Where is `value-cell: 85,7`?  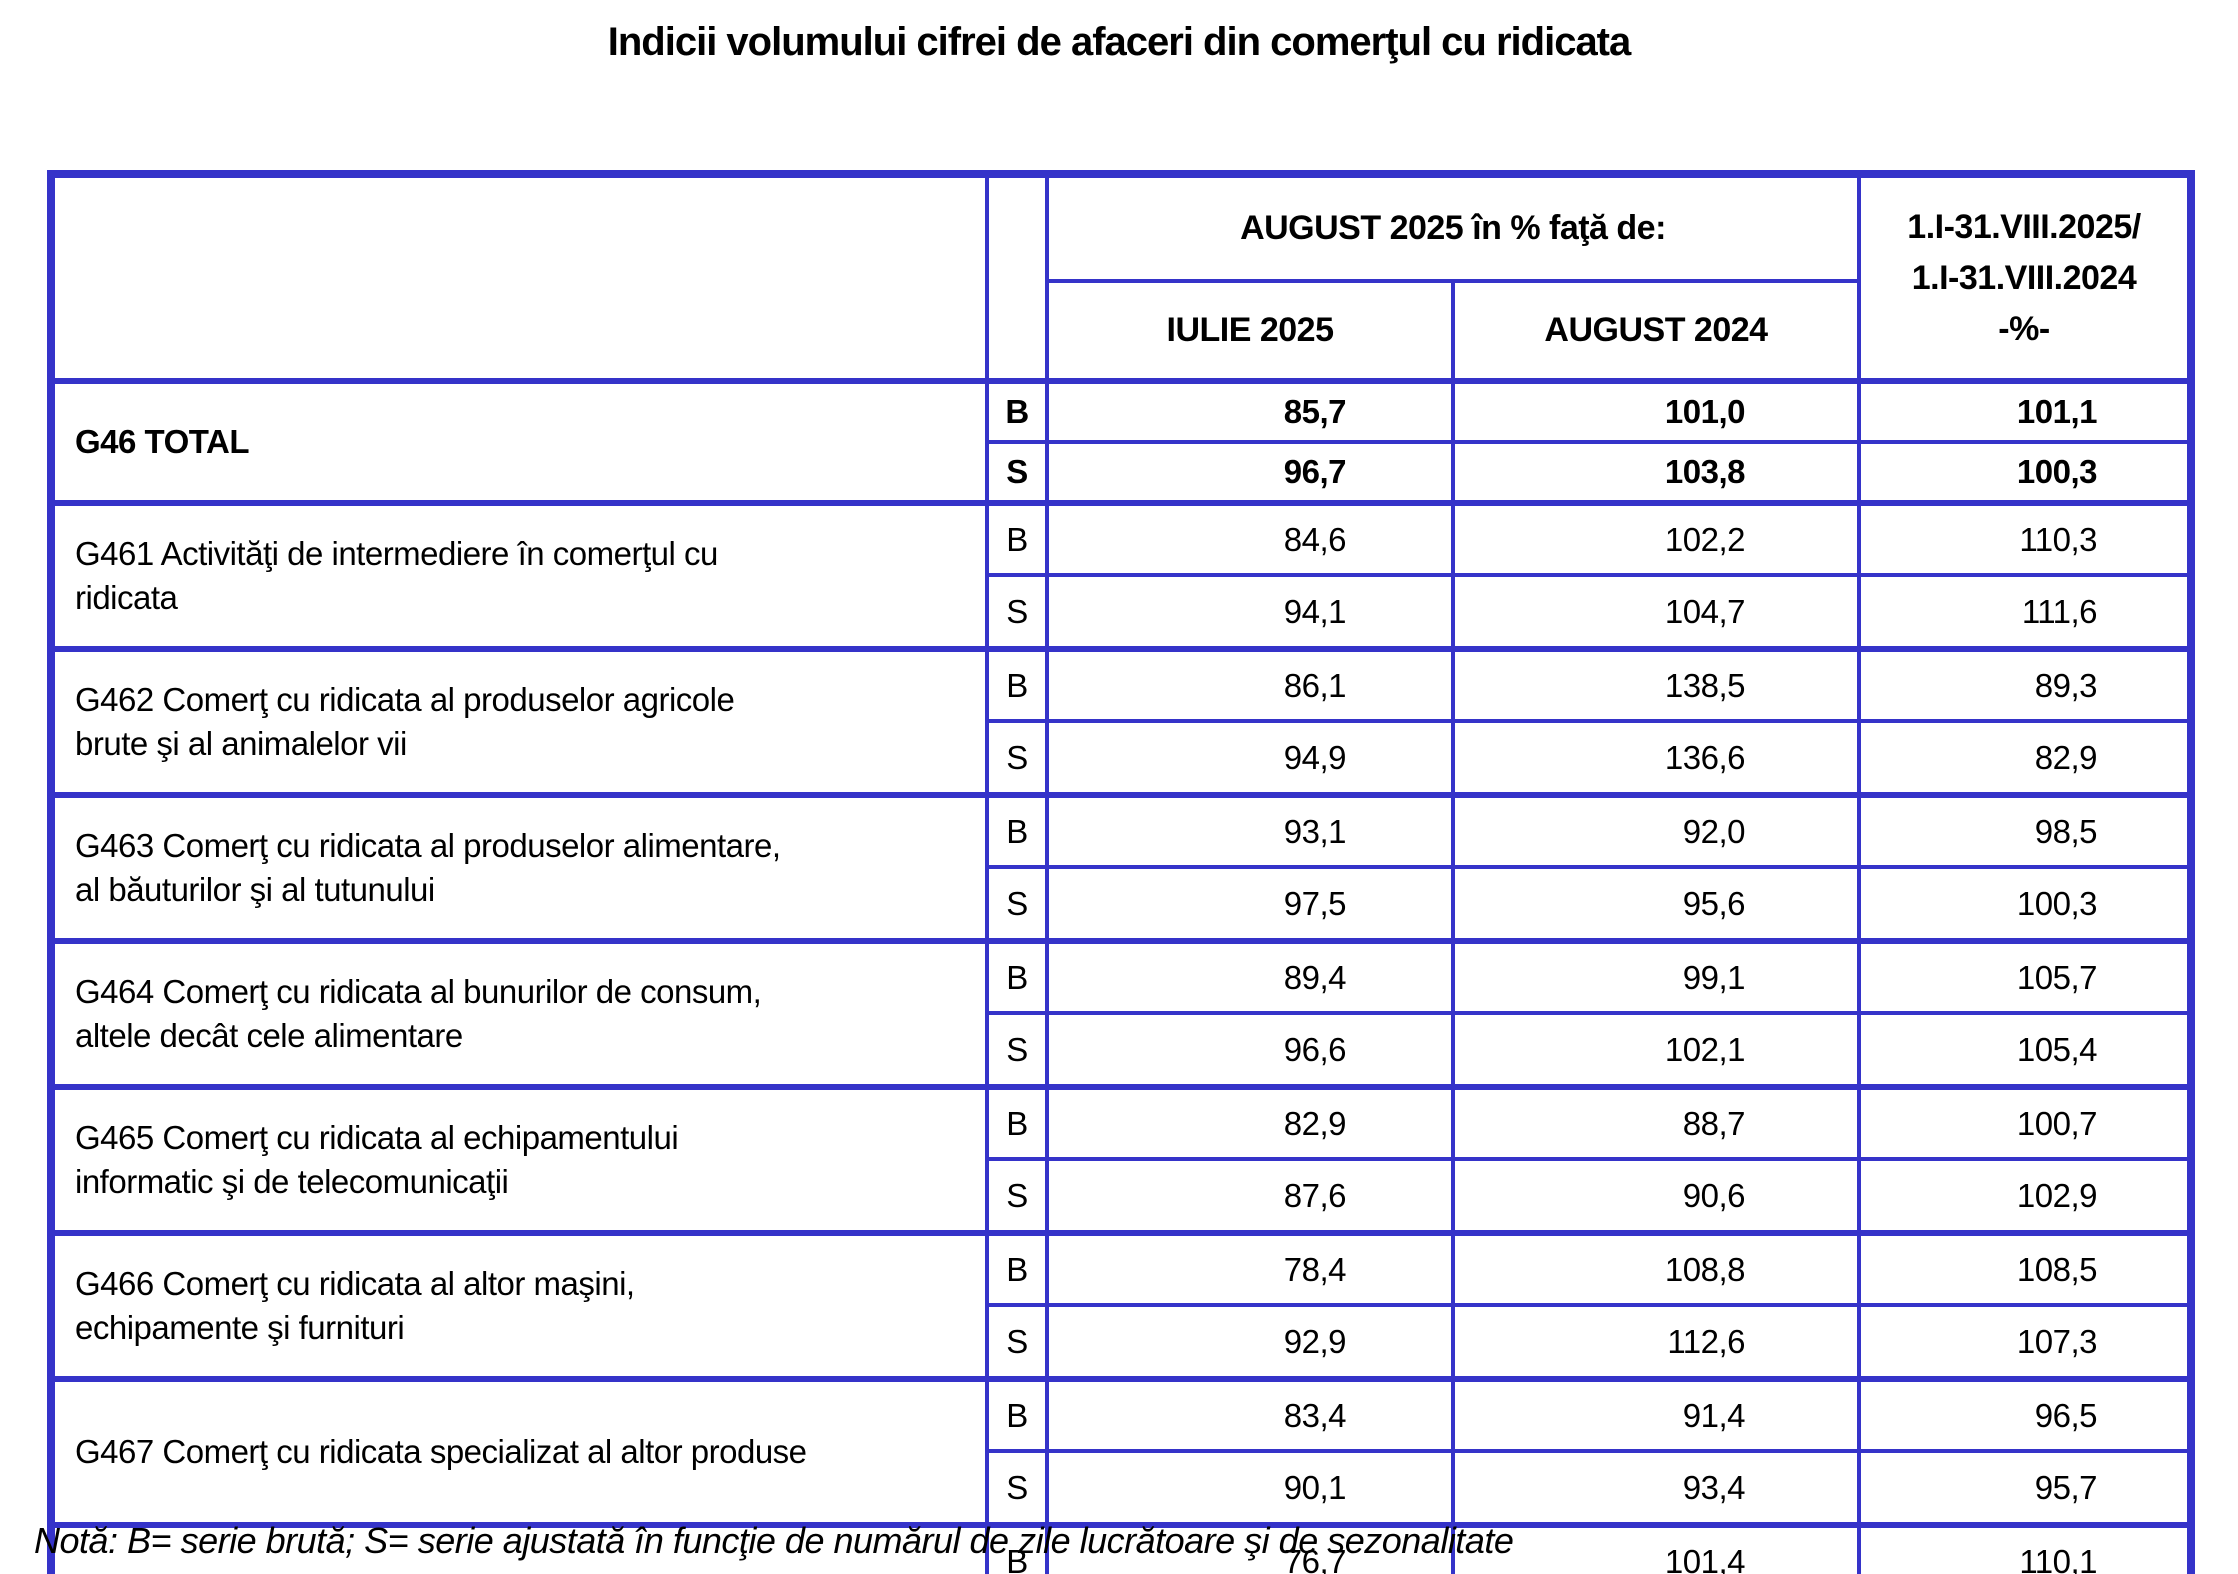
value-cell: 85,7 is located at coordinates (1250, 411).